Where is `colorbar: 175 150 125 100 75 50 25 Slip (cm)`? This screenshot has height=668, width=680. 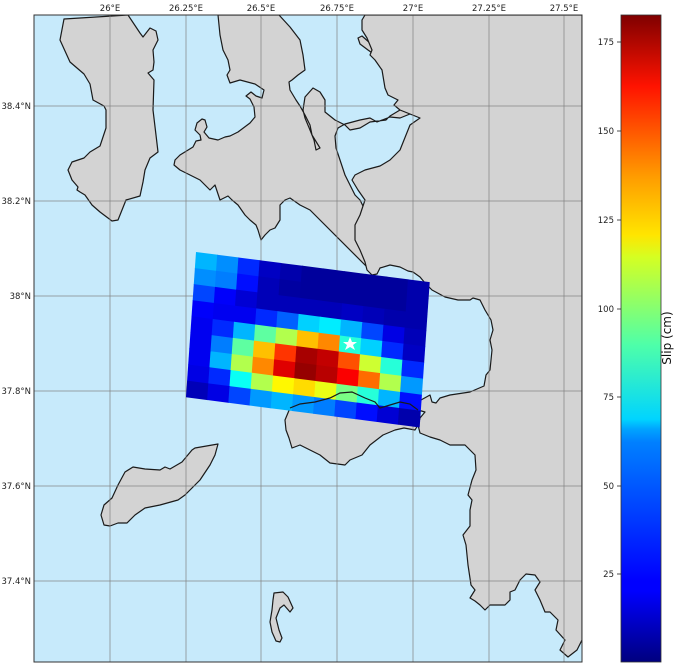 colorbar: 175 150 125 100 75 50 25 Slip (cm) is located at coordinates (636, 338).